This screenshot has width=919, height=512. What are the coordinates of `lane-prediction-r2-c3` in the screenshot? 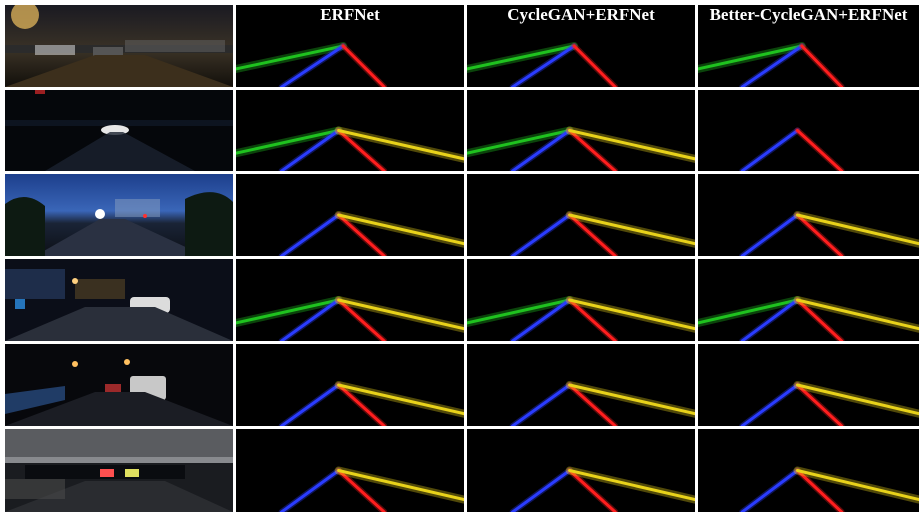 It's located at (808, 130).